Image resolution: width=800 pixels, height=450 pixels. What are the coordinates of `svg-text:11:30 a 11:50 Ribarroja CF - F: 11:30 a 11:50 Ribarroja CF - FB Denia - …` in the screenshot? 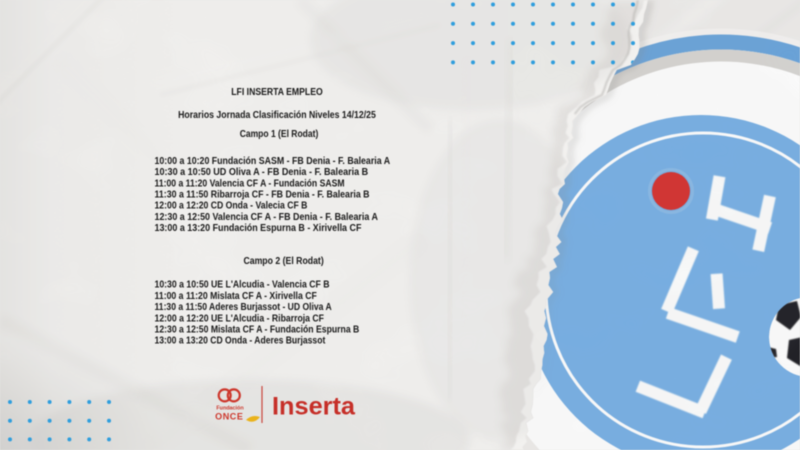 It's located at (262, 195).